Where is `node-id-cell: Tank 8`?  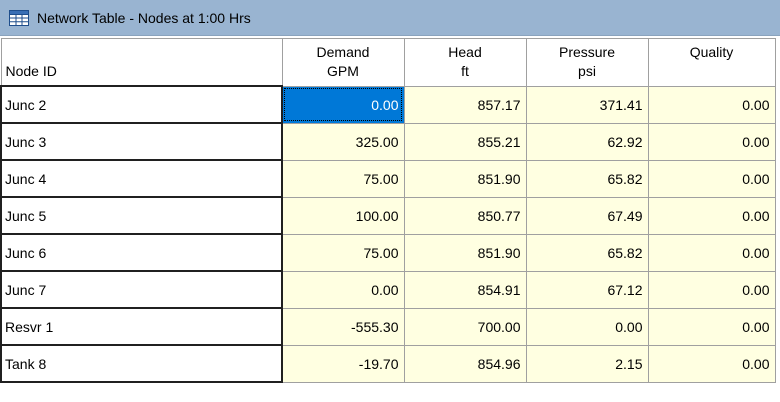
node-id-cell: Tank 8 is located at coordinates (141, 363).